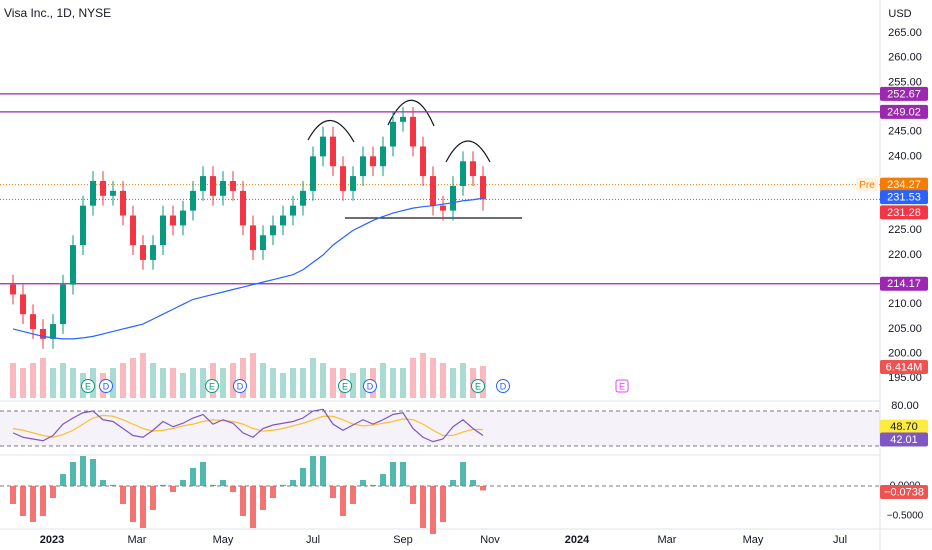 The height and width of the screenshot is (550, 932). Describe the element at coordinates (905, 58) in the screenshot. I see `y-tick-label: 260.00` at that location.